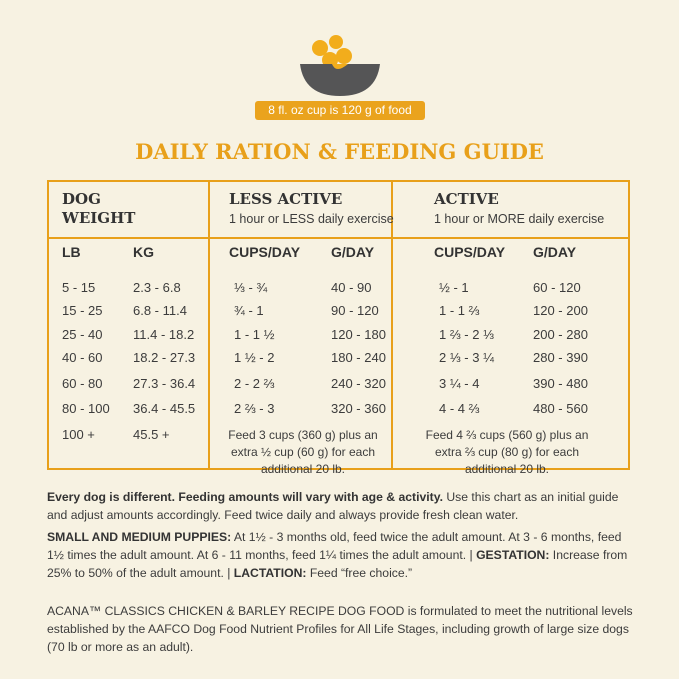  I want to click on text: Feed “free choice.”, so click(359, 573).